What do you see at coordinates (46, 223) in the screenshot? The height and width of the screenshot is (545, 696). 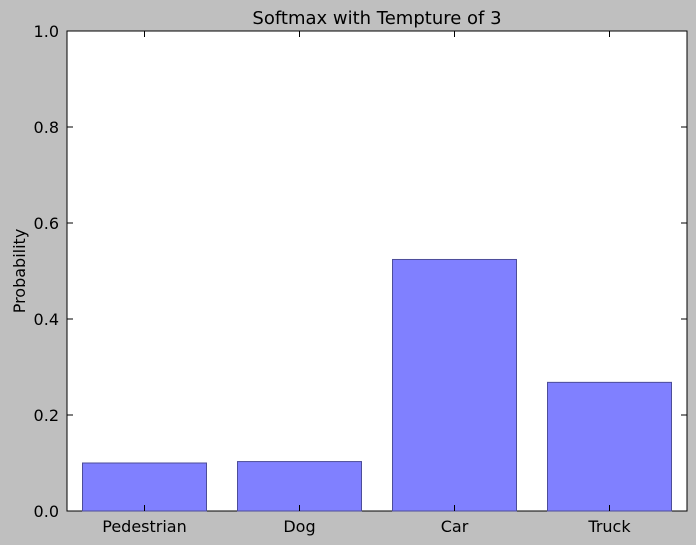 I see `y-tick-label: 0.6` at bounding box center [46, 223].